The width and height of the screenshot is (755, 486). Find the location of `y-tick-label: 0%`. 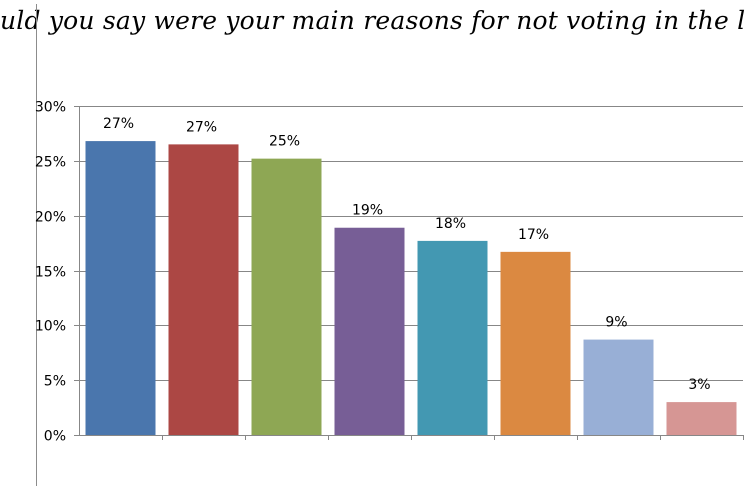

y-tick-label: 0% is located at coordinates (55, 437).